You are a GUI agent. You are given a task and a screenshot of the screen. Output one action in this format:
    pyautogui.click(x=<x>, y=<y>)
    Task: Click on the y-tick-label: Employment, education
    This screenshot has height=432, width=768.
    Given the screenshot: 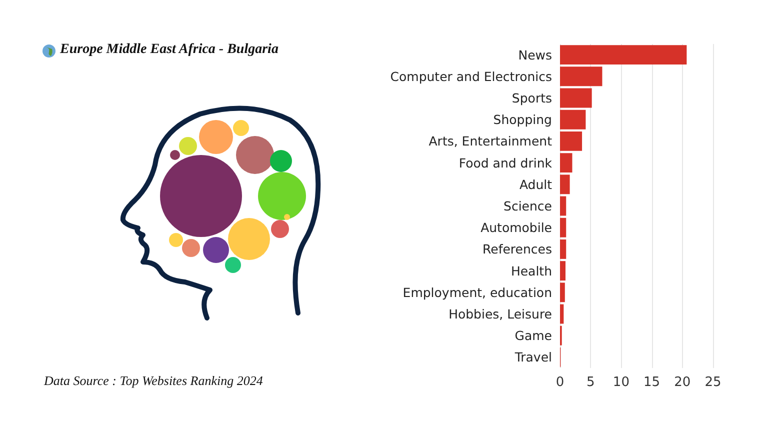 What is the action you would take?
    pyautogui.click(x=477, y=292)
    